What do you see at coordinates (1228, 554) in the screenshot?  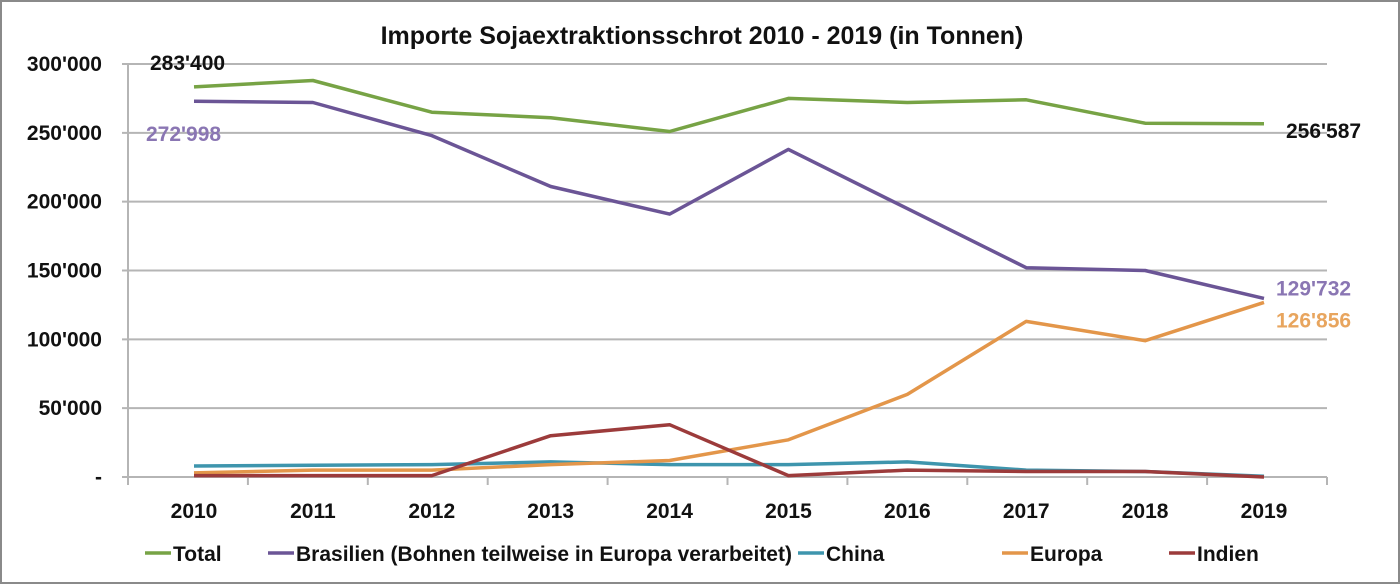 I see `legend-label: Indien` at bounding box center [1228, 554].